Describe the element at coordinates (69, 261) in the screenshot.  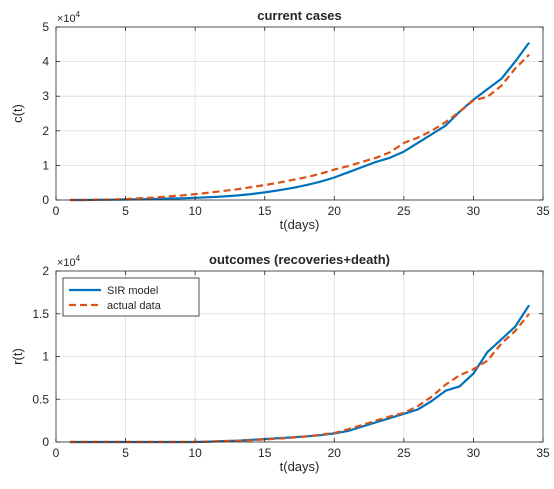
I see `chart2-y-multiplier: ×10⁴` at that location.